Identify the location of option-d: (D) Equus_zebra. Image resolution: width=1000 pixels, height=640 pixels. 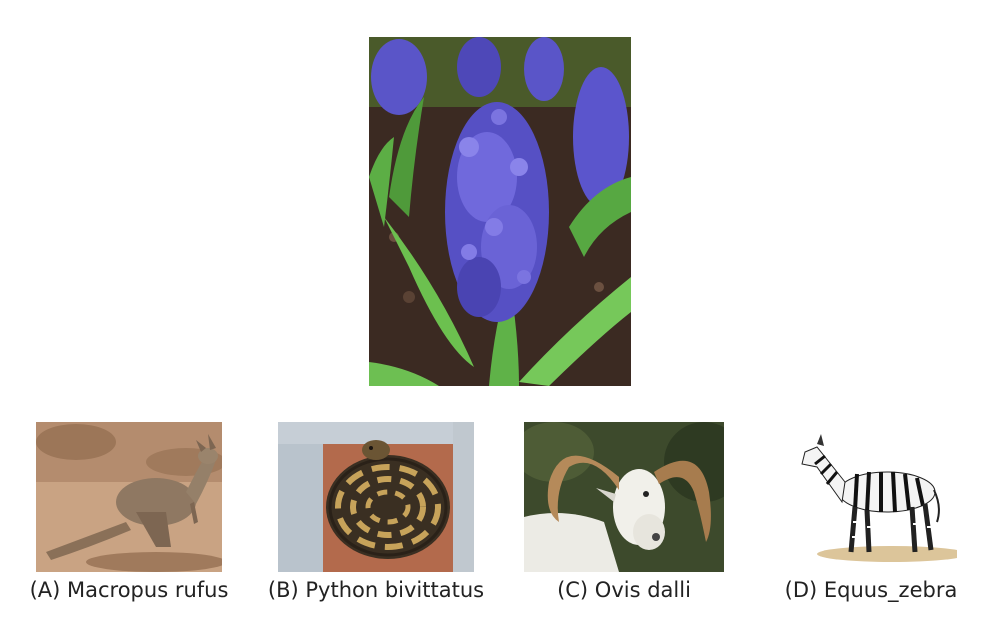
(871, 518).